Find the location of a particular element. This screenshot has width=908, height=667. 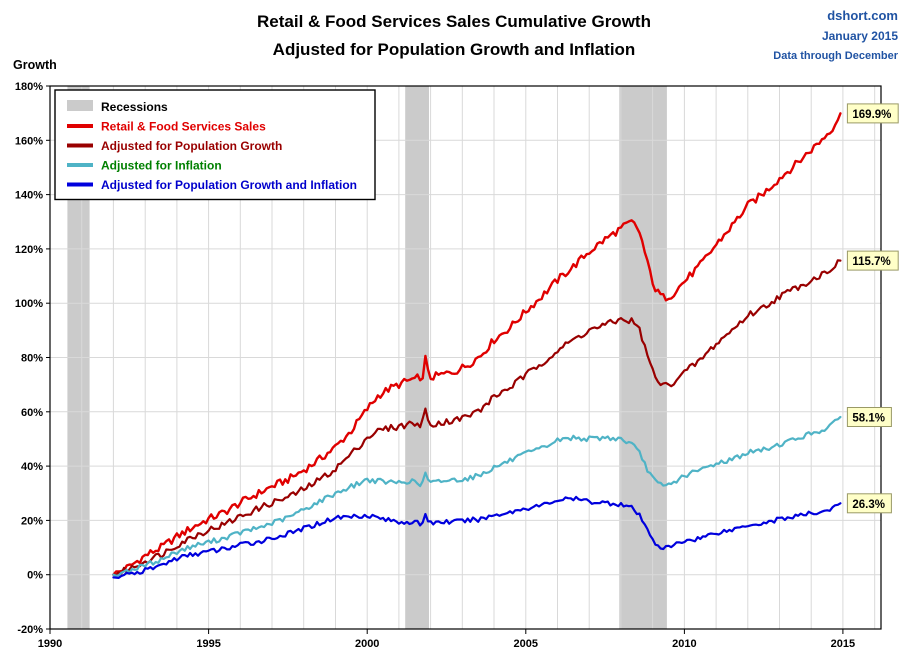

x-tick-label: 2010 is located at coordinates (684, 644).